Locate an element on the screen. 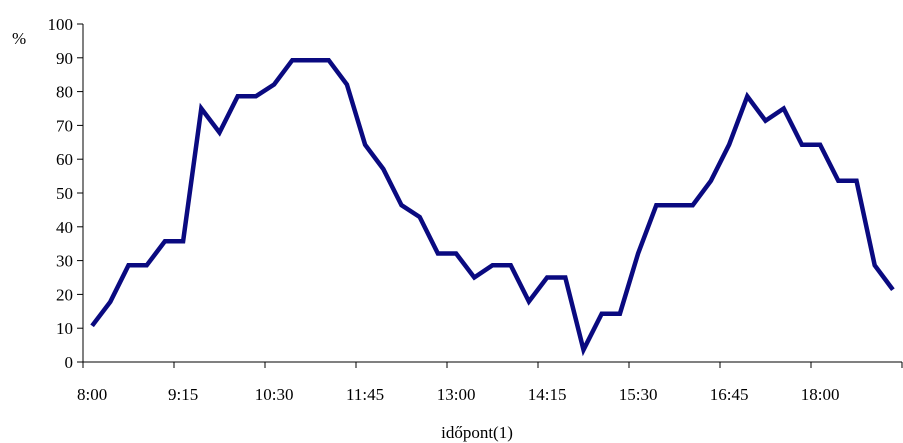  x-tick-label: 10:30 is located at coordinates (274, 394).